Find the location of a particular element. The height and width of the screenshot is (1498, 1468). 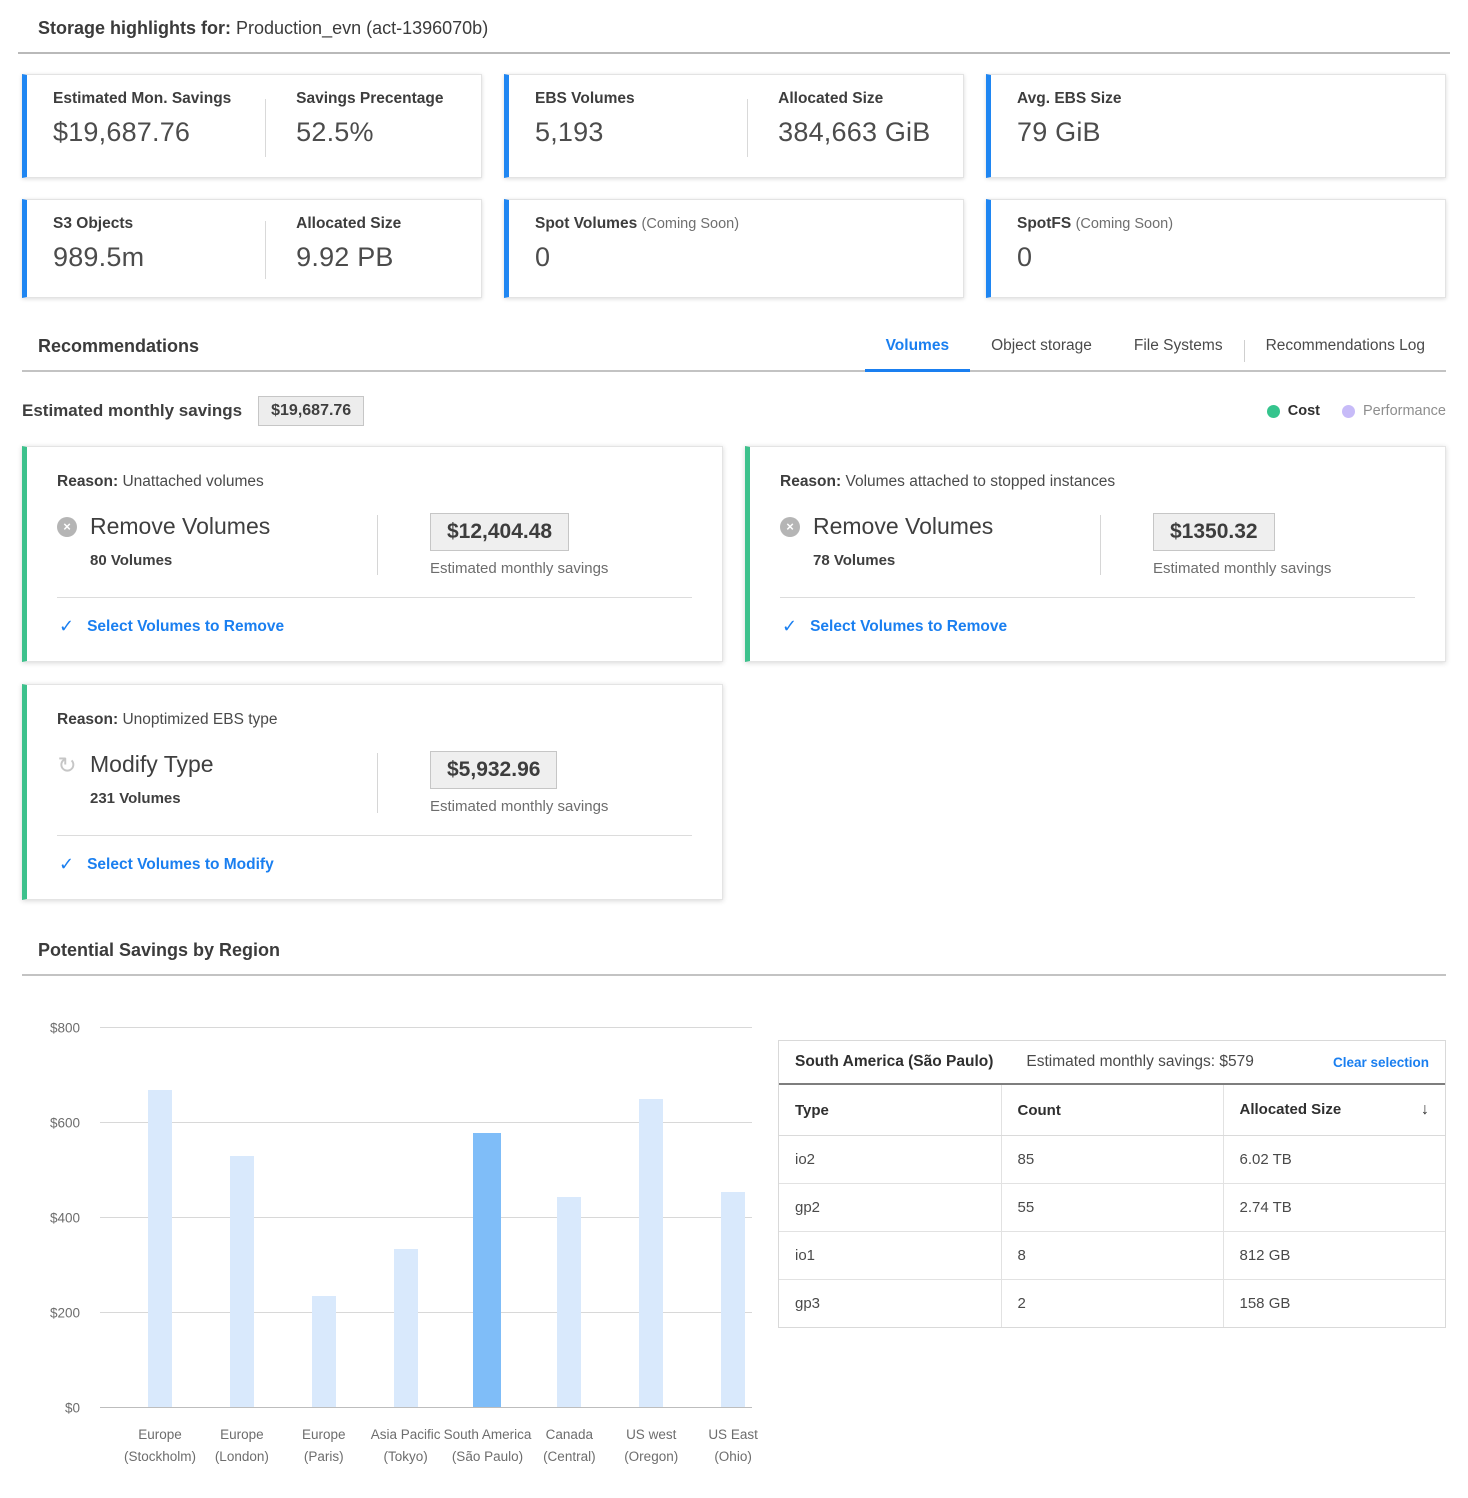

column-allocated-size: Allocated Size ↓ is located at coordinates (1333, 1110).